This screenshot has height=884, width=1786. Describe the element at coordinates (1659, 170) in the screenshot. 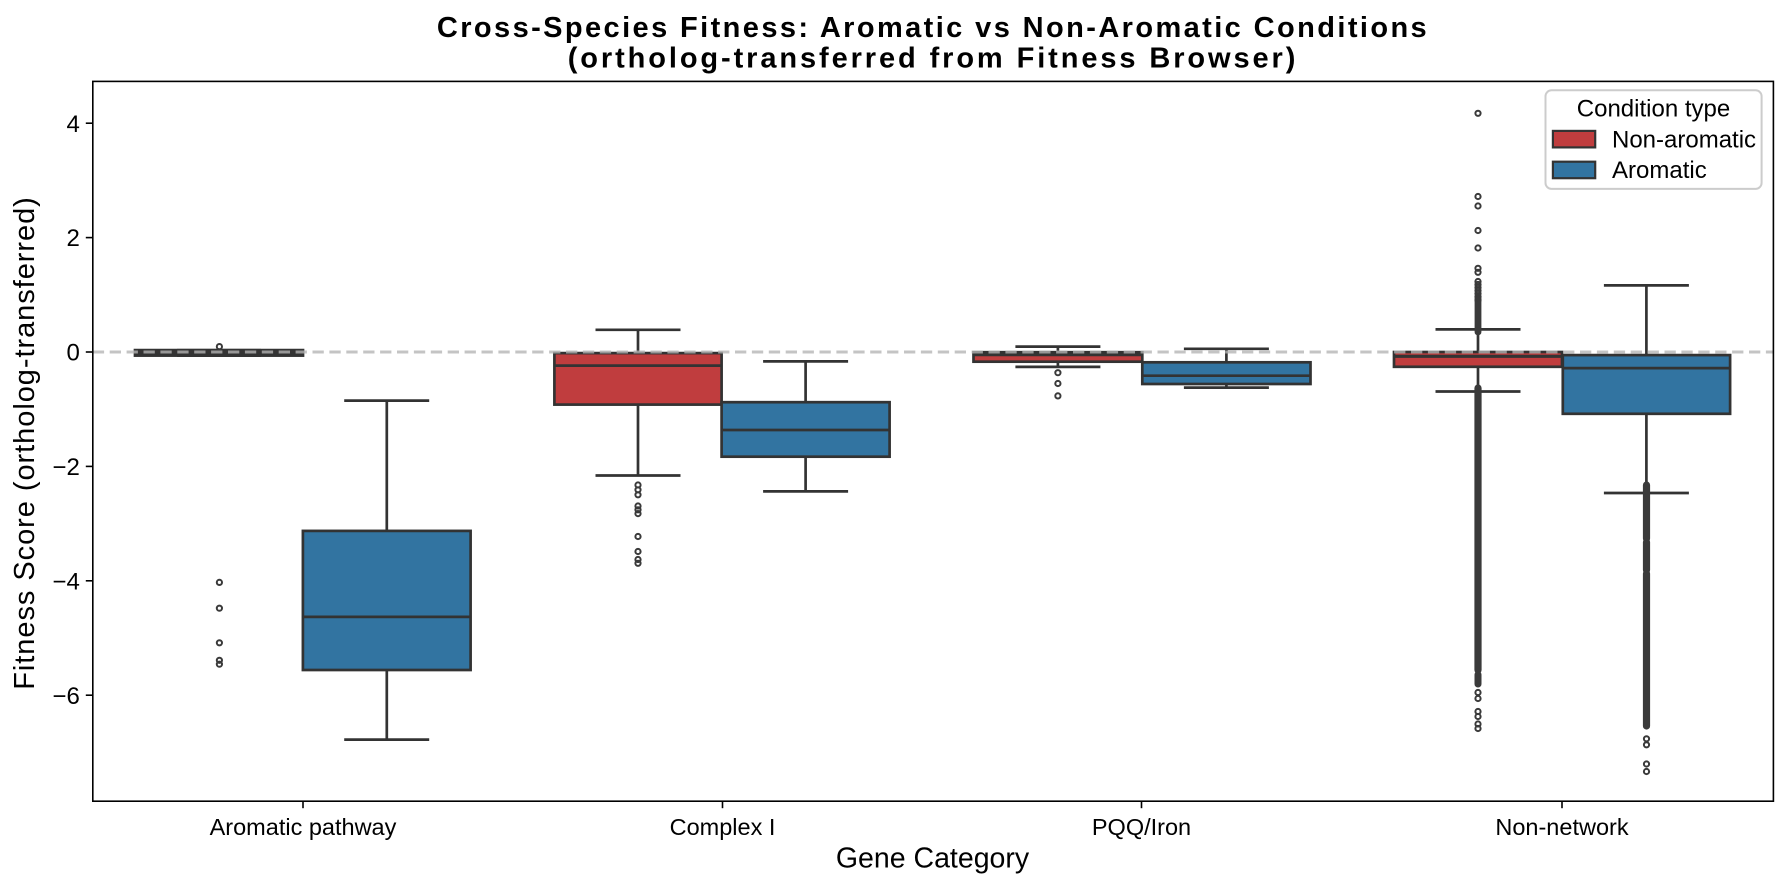

I see `svg-text: Aromatic` at that location.